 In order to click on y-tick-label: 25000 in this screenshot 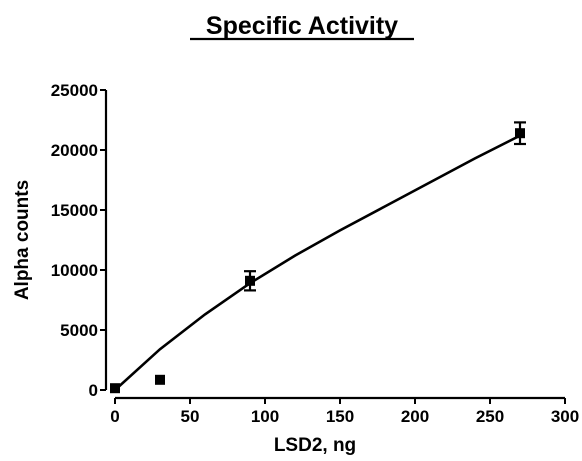, I will do `click(74, 90)`.